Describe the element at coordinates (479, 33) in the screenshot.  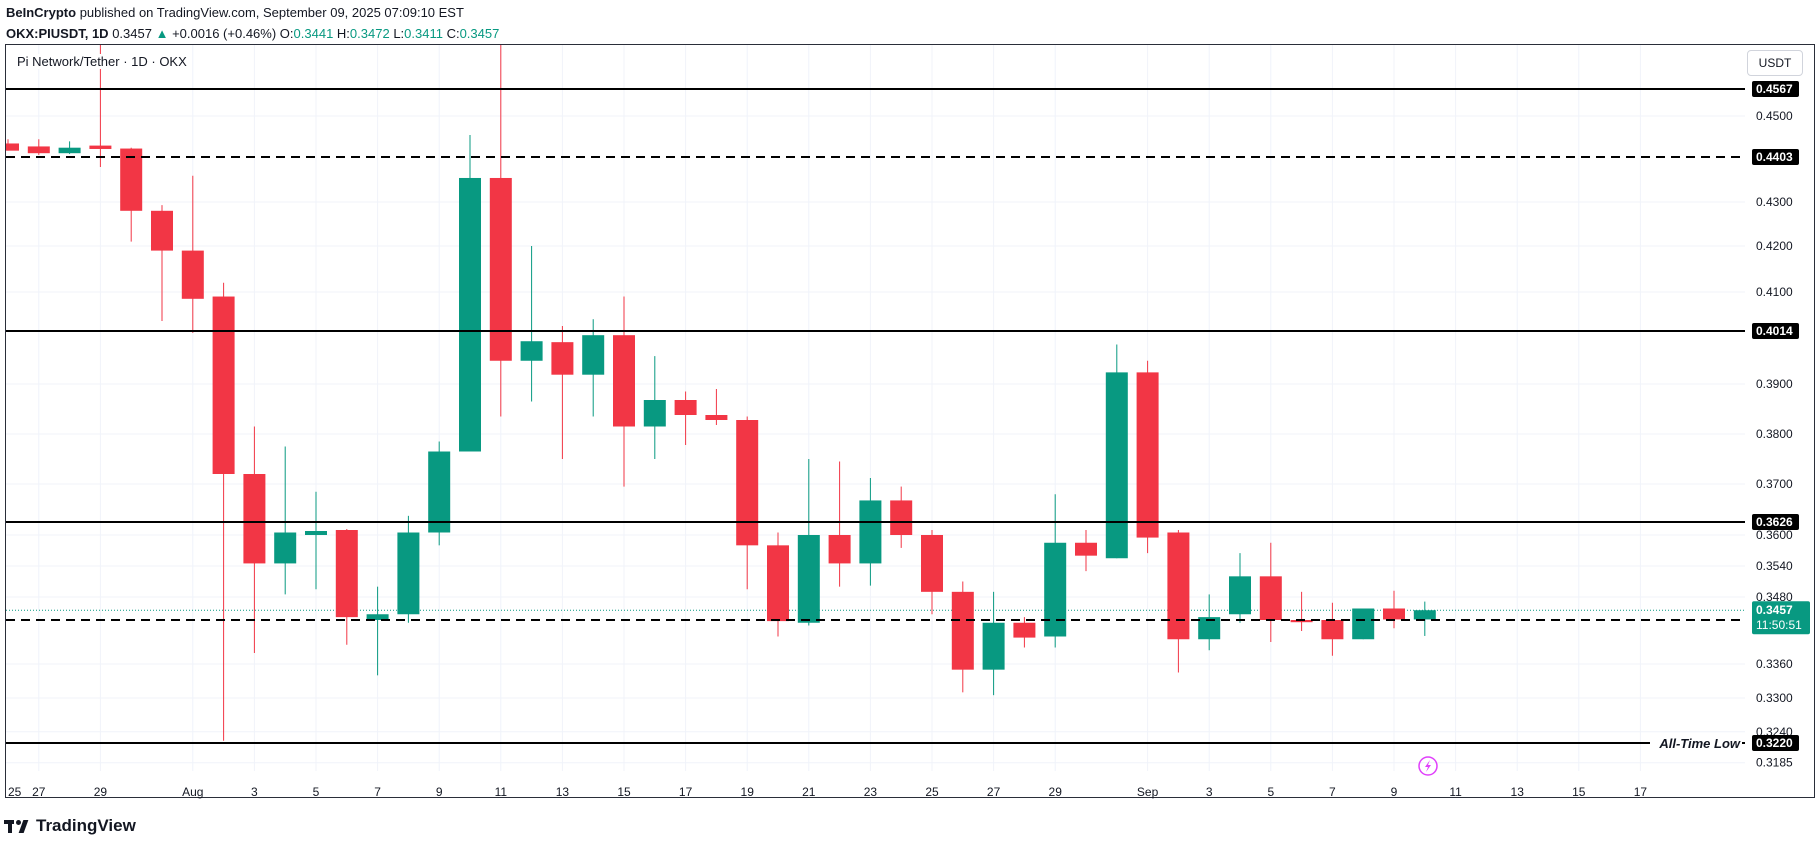
I see `close-value: 0.3457` at that location.